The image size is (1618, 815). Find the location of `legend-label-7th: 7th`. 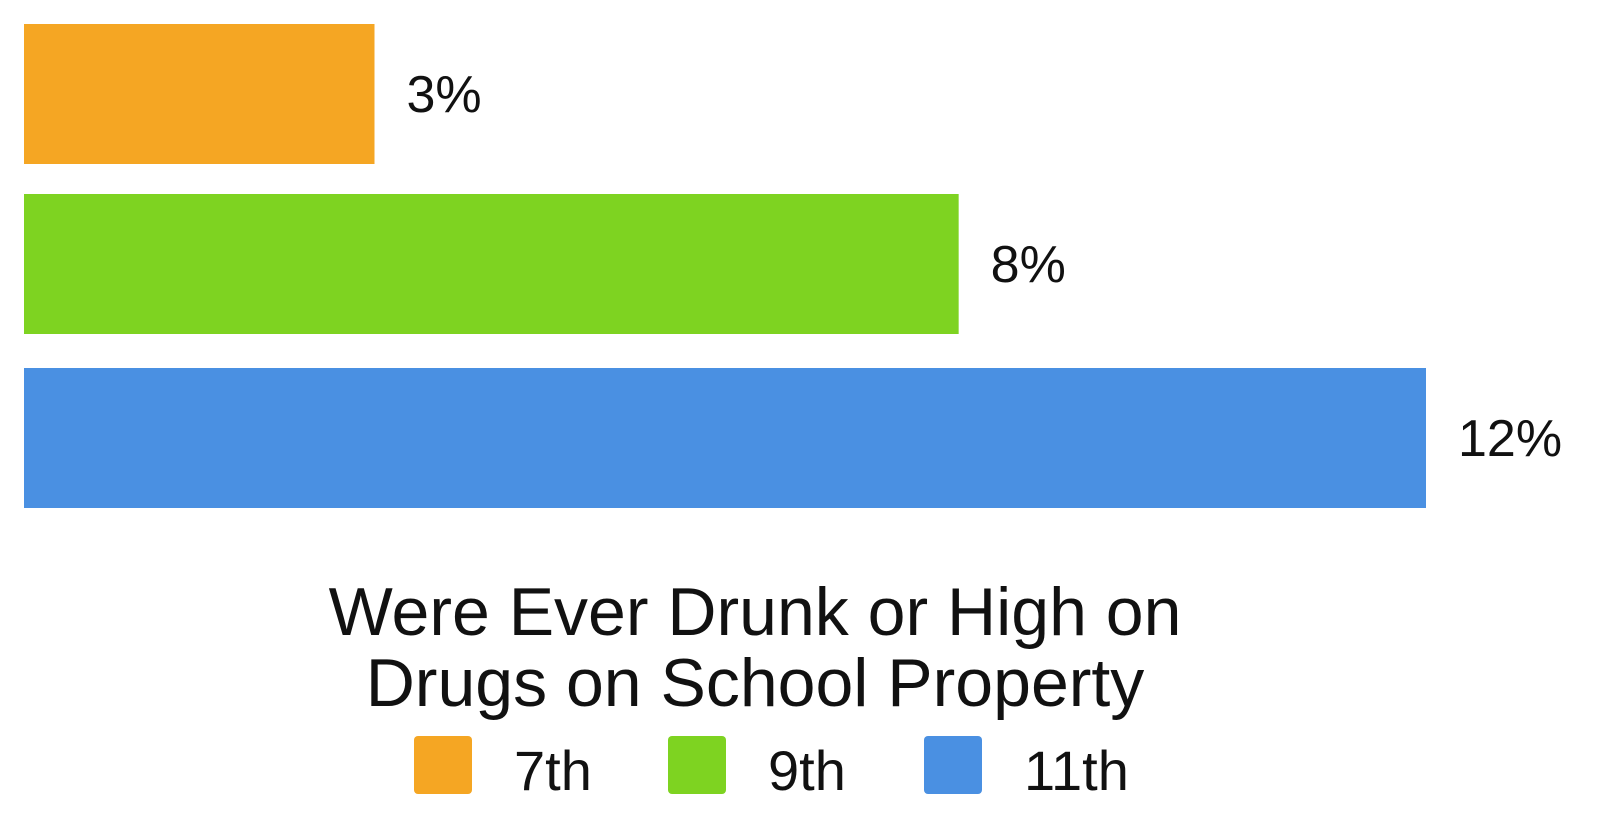

legend-label-7th: 7th is located at coordinates (553, 770).